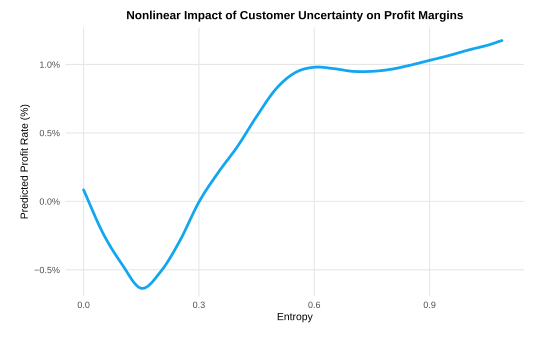  Describe the element at coordinates (47, 270) in the screenshot. I see `y-tick-label: −0.5%` at that location.